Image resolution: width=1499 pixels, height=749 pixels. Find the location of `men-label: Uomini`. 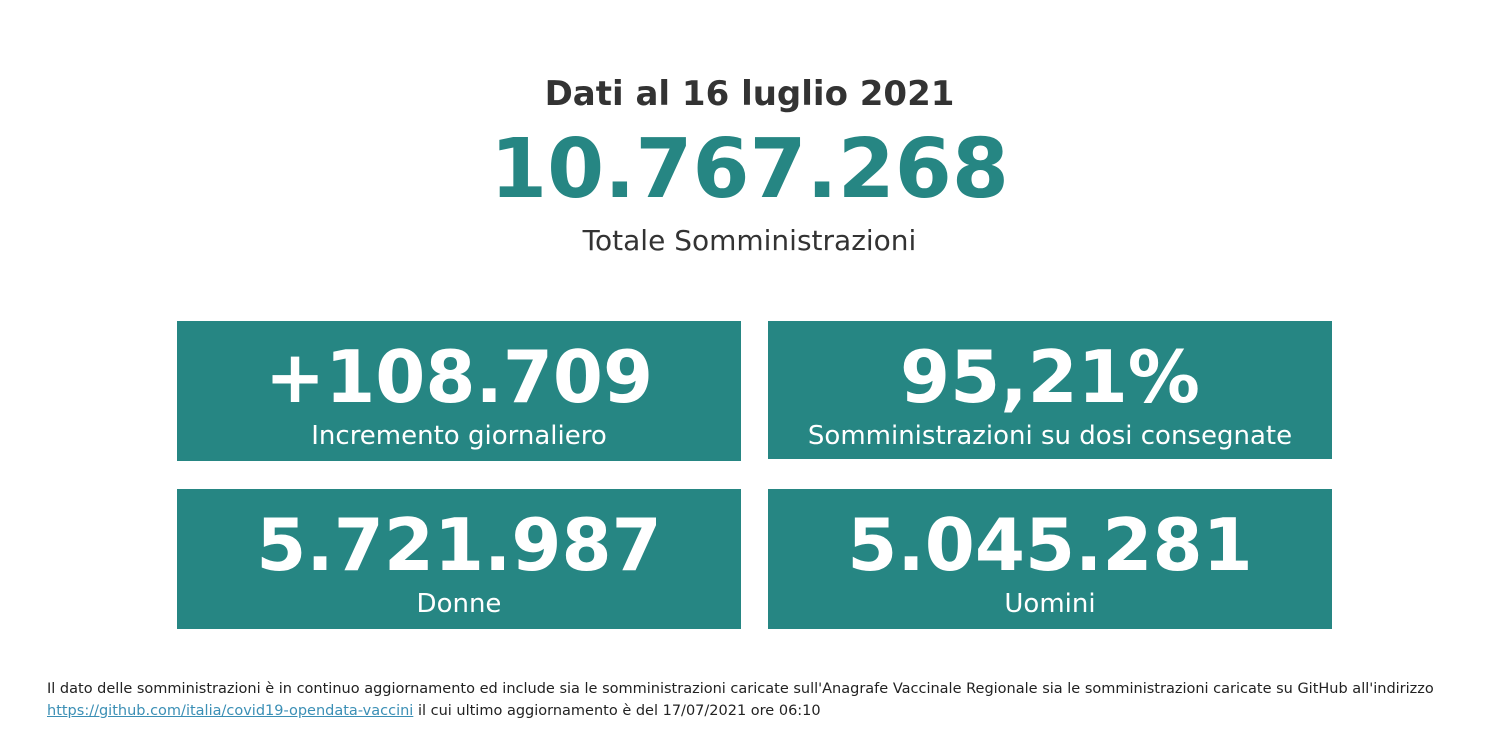

men-label: Uomini is located at coordinates (1050, 604).